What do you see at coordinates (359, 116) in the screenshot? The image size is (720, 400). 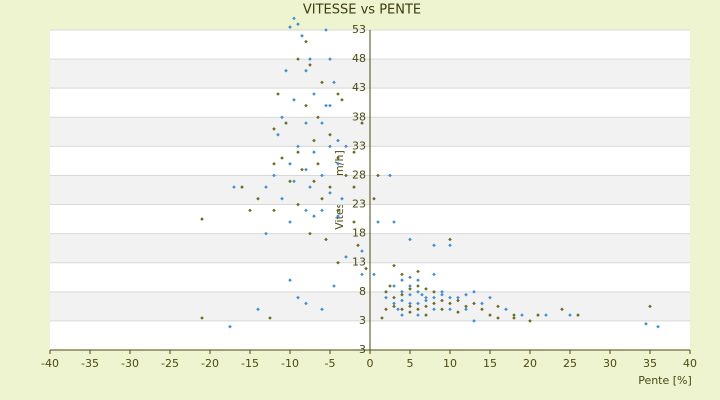 I see `y-tick-label: 38` at bounding box center [359, 116].